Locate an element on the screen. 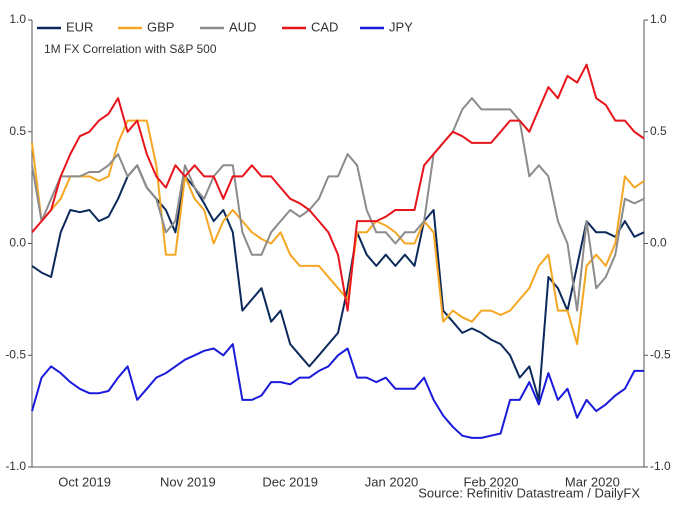  legend-label: GBP is located at coordinates (160, 26).